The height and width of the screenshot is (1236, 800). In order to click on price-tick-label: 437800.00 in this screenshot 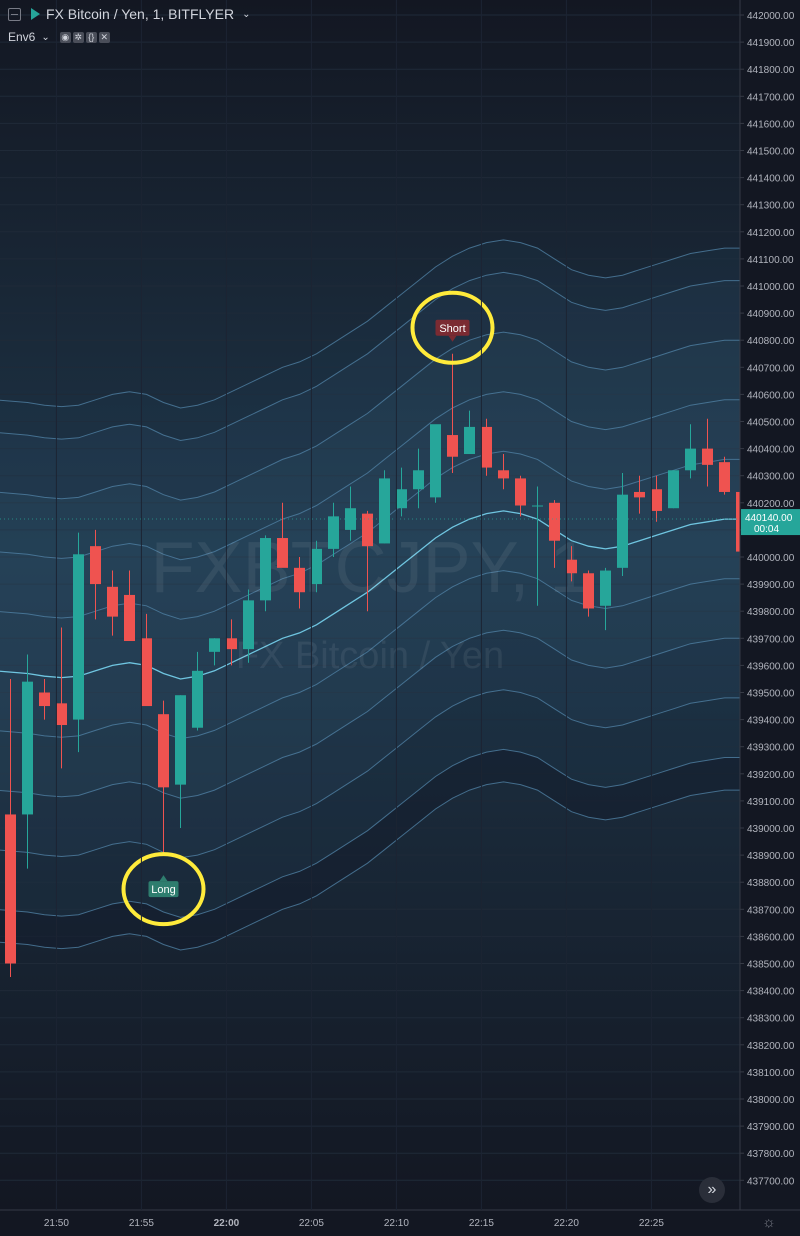, I will do `click(771, 1154)`.